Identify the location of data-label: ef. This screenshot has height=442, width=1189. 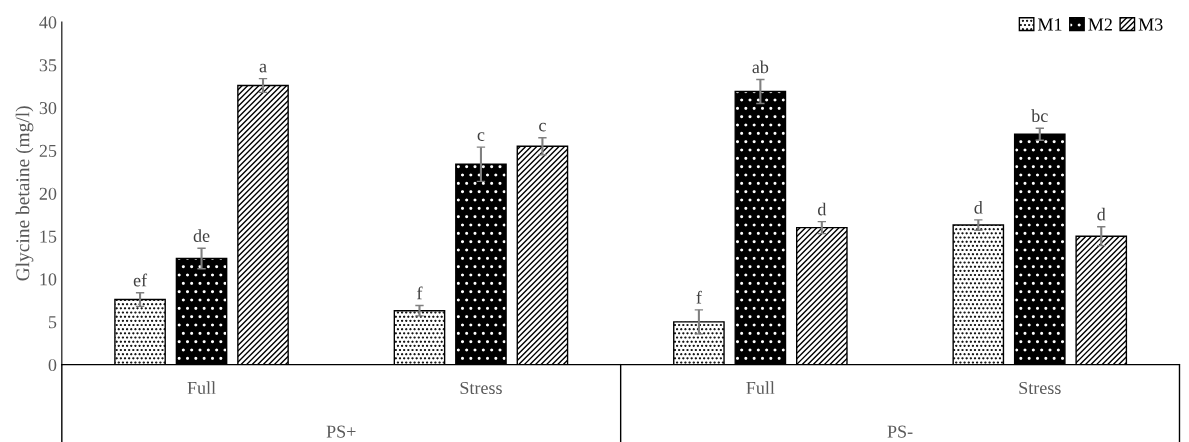
(140, 280).